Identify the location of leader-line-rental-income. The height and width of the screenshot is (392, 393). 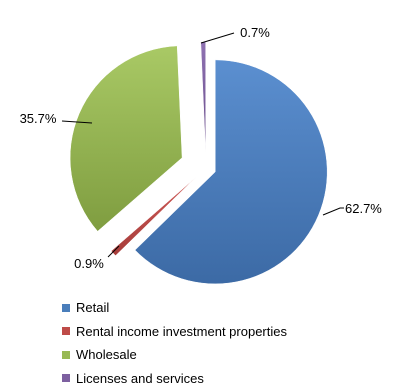
(113, 251).